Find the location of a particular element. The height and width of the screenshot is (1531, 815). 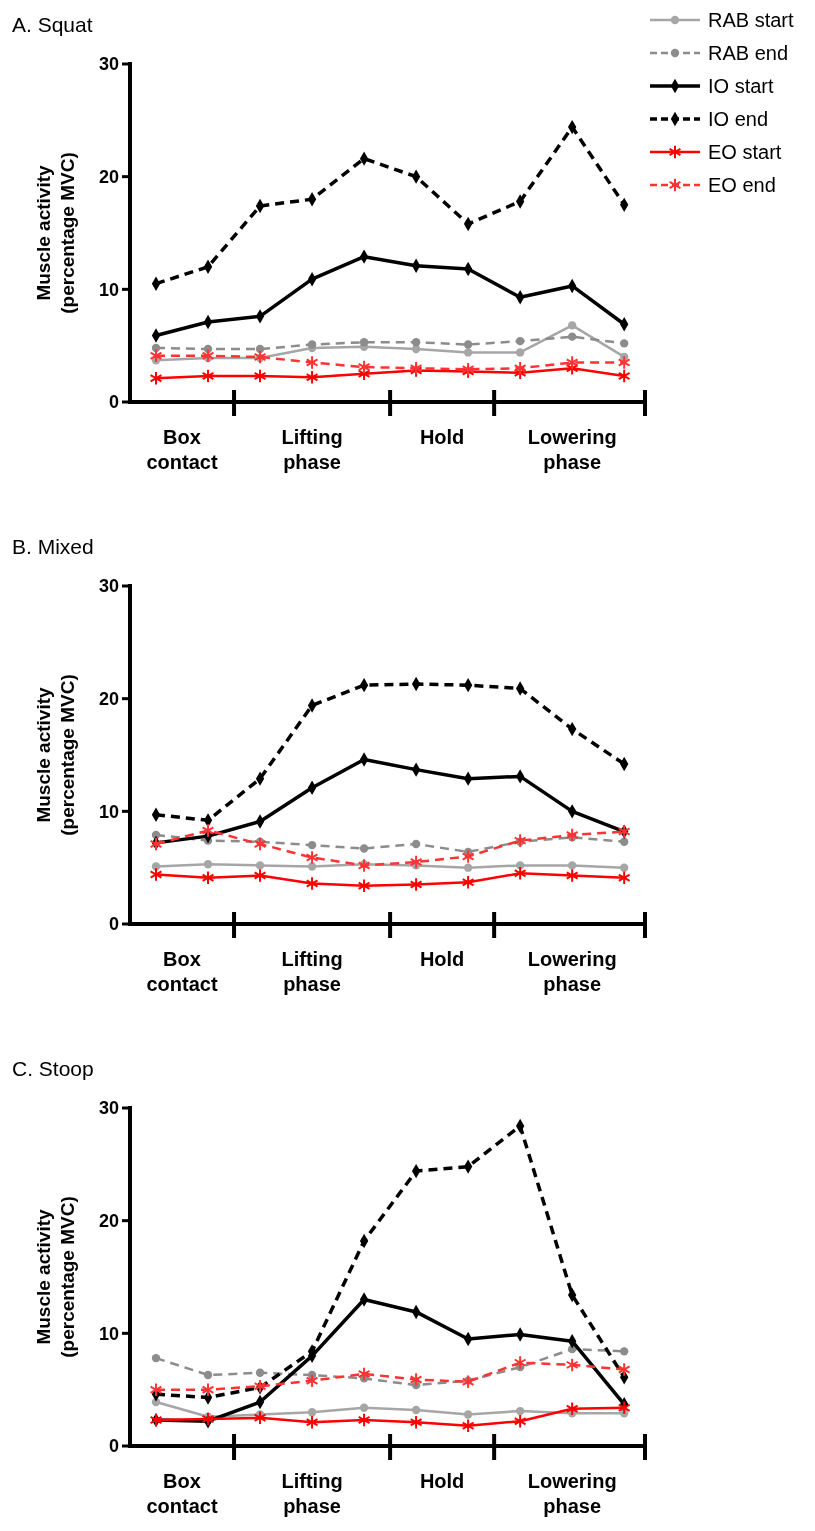

chart-title: B. Mixed is located at coordinates (53, 546).